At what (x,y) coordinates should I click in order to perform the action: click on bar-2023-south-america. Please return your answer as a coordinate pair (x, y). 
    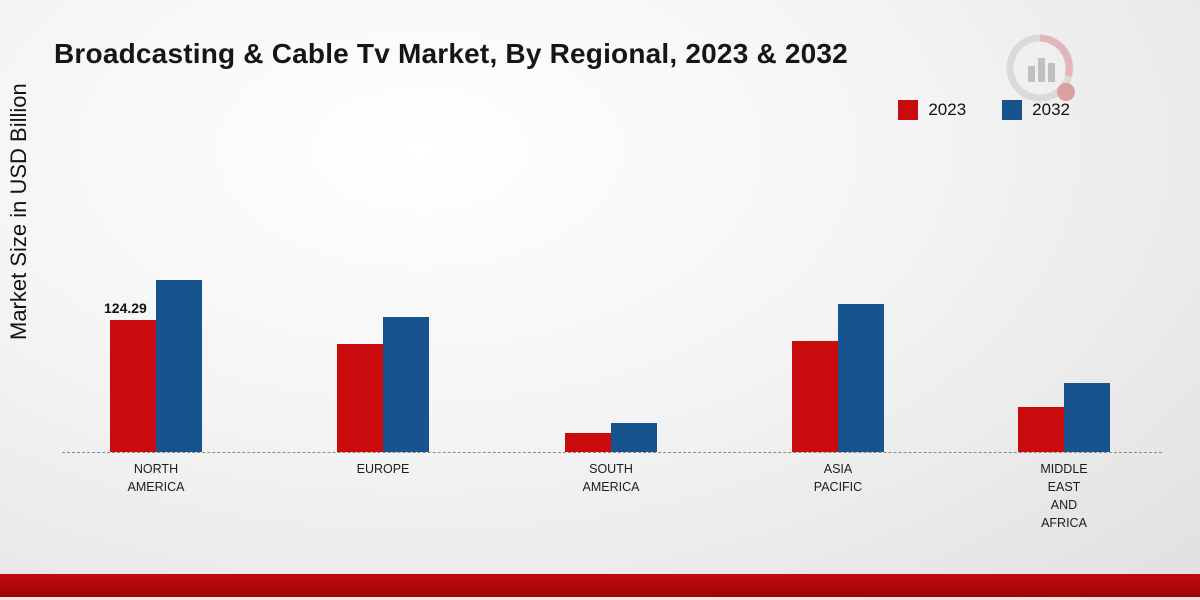
    Looking at the image, I should click on (588, 442).